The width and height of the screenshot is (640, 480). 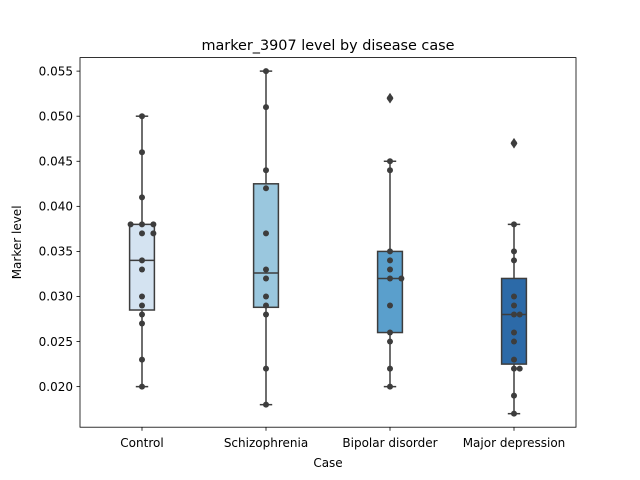 I want to click on y-axis: 0.020 0.025 0.030 0.035 0.040 0.045 0.050 0.055, so click(x=59, y=229).